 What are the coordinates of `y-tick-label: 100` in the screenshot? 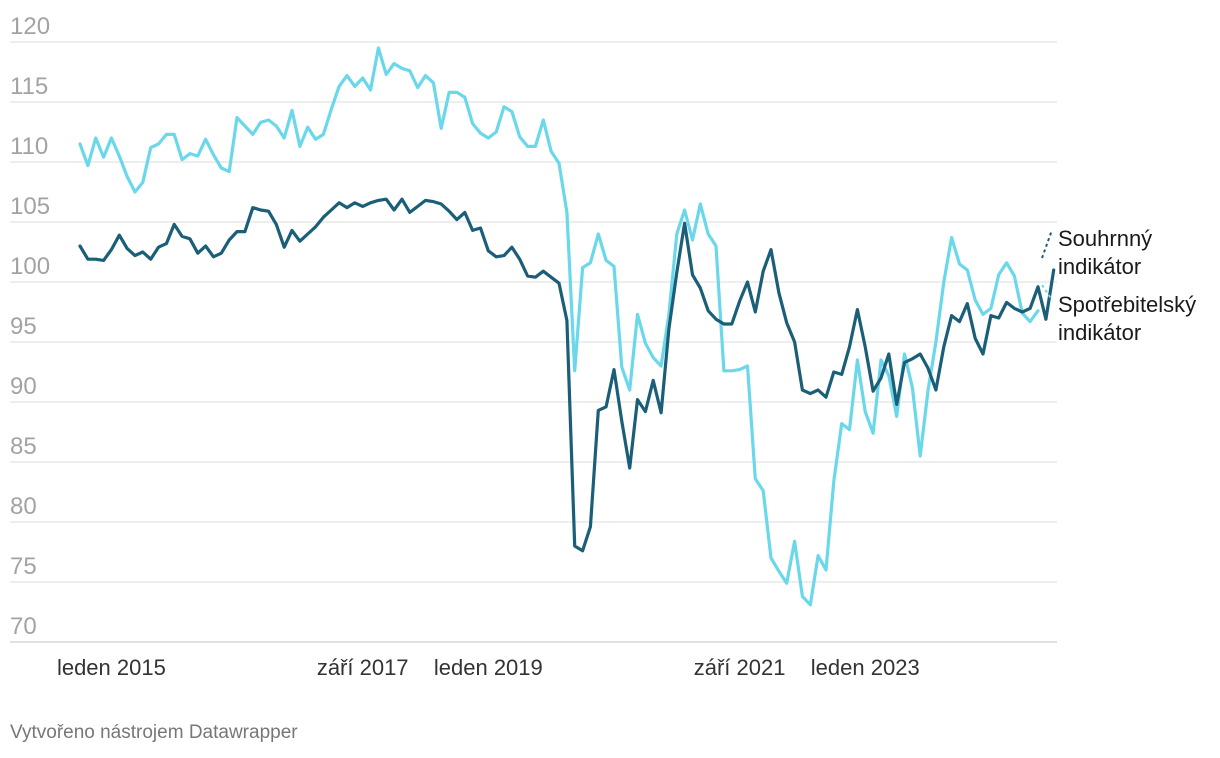 It's located at (30, 266).